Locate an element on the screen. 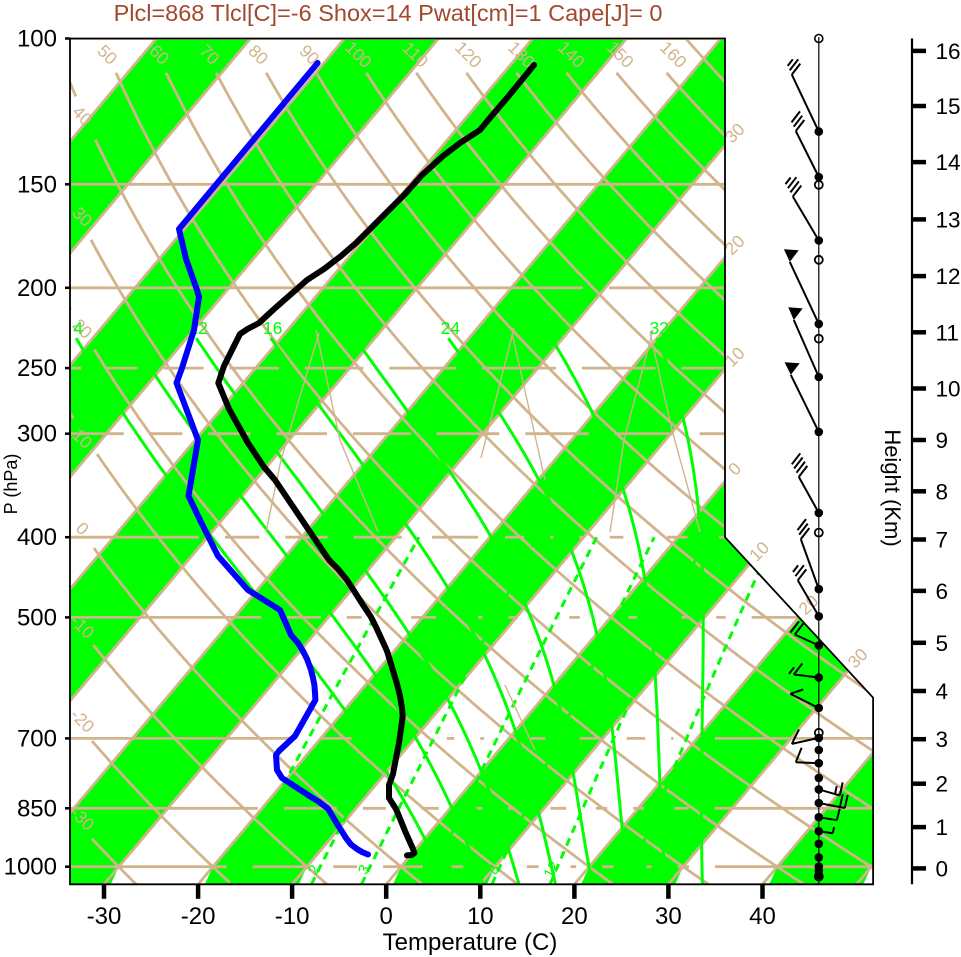 The width and height of the screenshot is (961, 957). svg-text: 850 is located at coordinates (37, 808).